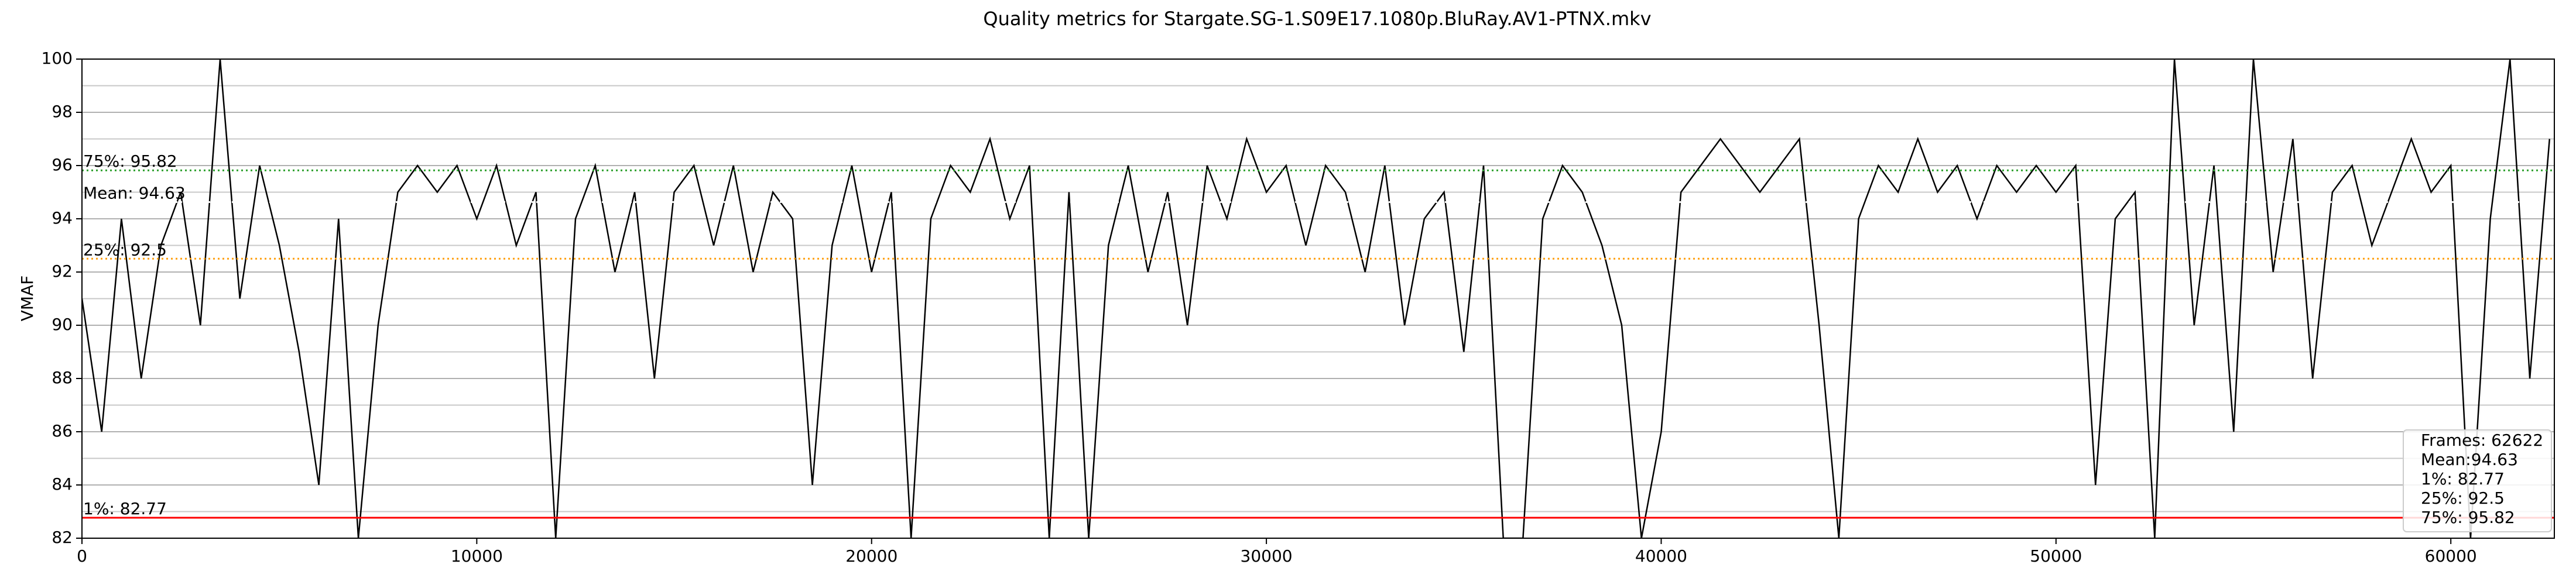 The width and height of the screenshot is (2576, 585). Describe the element at coordinates (62, 164) in the screenshot. I see `y-tick-label: 96` at that location.